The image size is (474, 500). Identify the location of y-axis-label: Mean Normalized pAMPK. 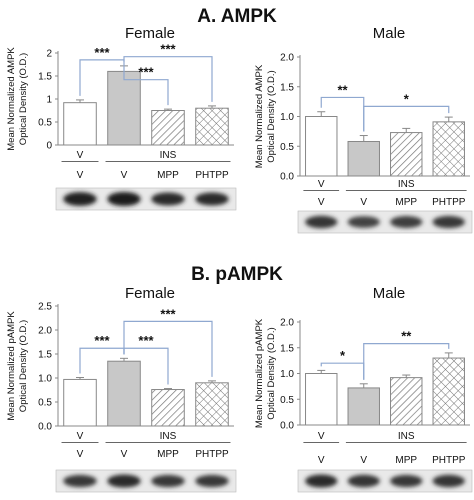
(259, 373).